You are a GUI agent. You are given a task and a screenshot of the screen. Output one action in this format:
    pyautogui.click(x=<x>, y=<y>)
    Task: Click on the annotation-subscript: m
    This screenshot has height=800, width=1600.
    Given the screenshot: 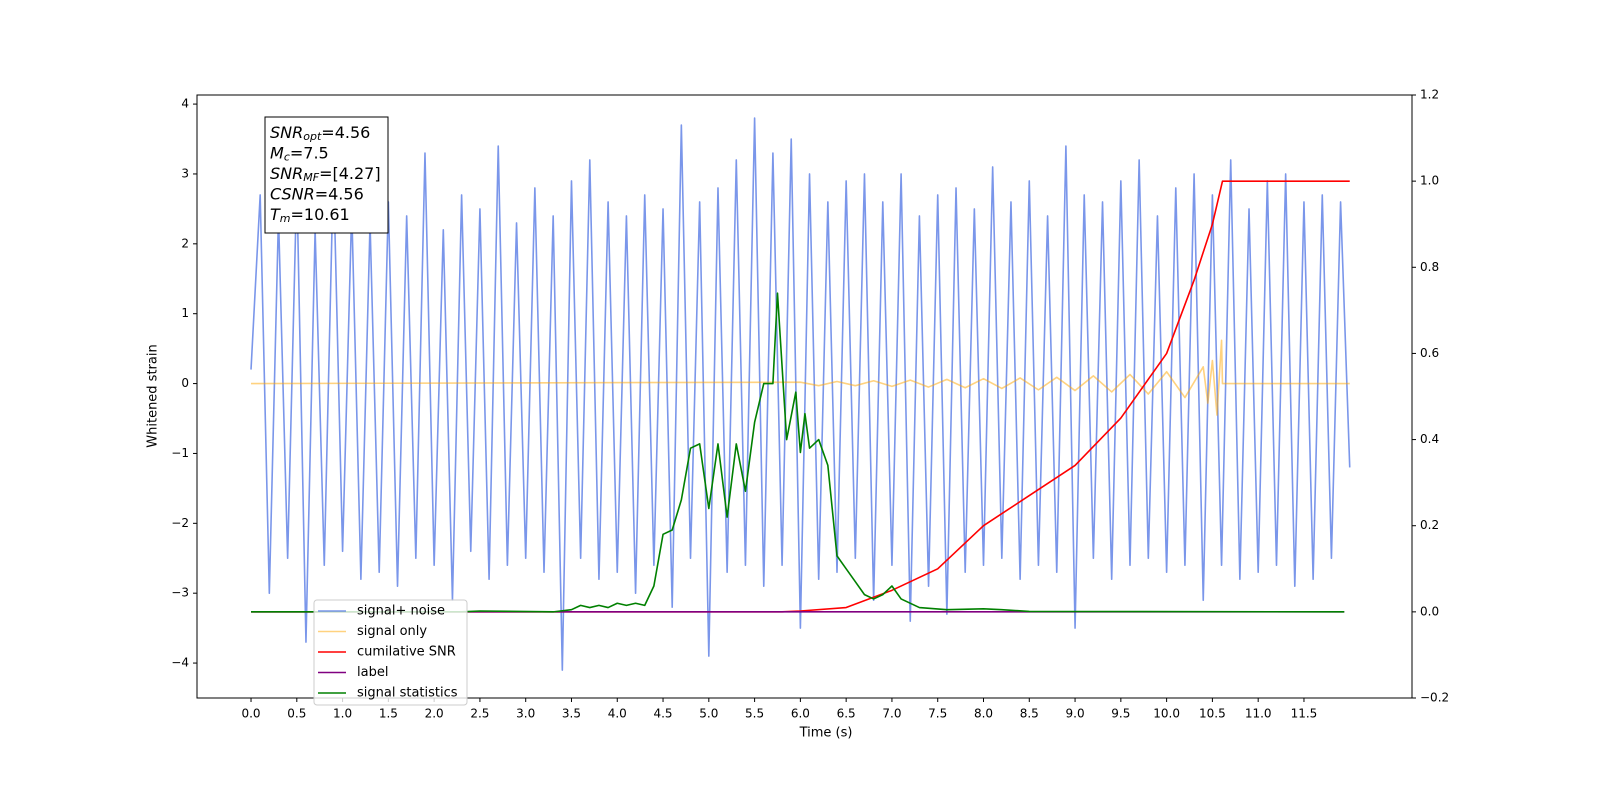 What is the action you would take?
    pyautogui.click(x=285, y=218)
    